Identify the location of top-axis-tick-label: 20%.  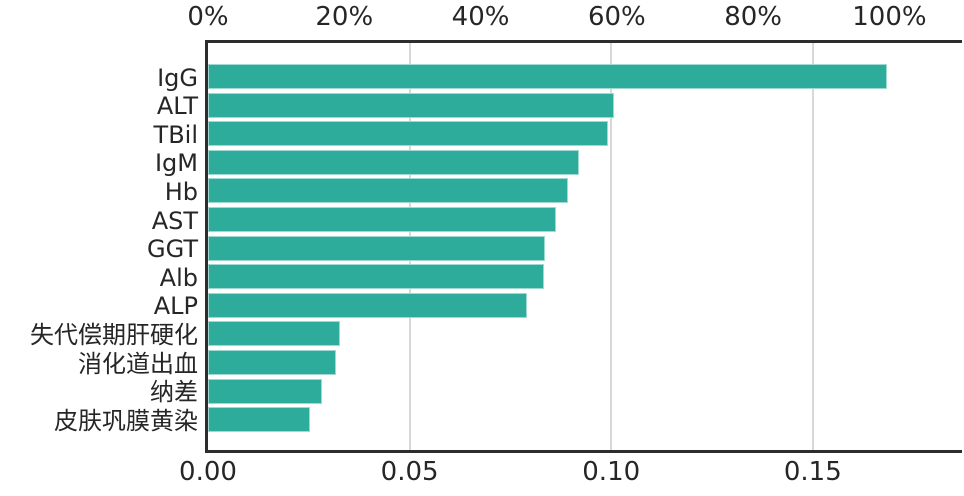
(344, 17).